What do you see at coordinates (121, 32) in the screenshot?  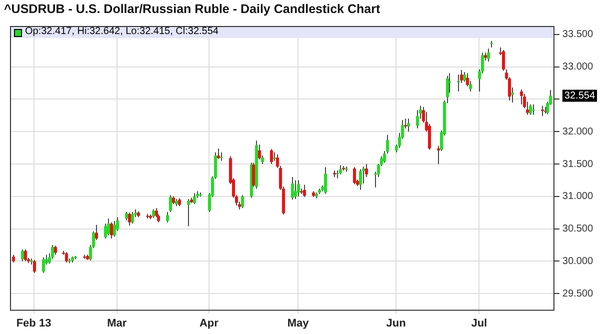 I see `annotation: Op:32.417, Hi:32.642, Lo:32.415, Cl:32.554` at bounding box center [121, 32].